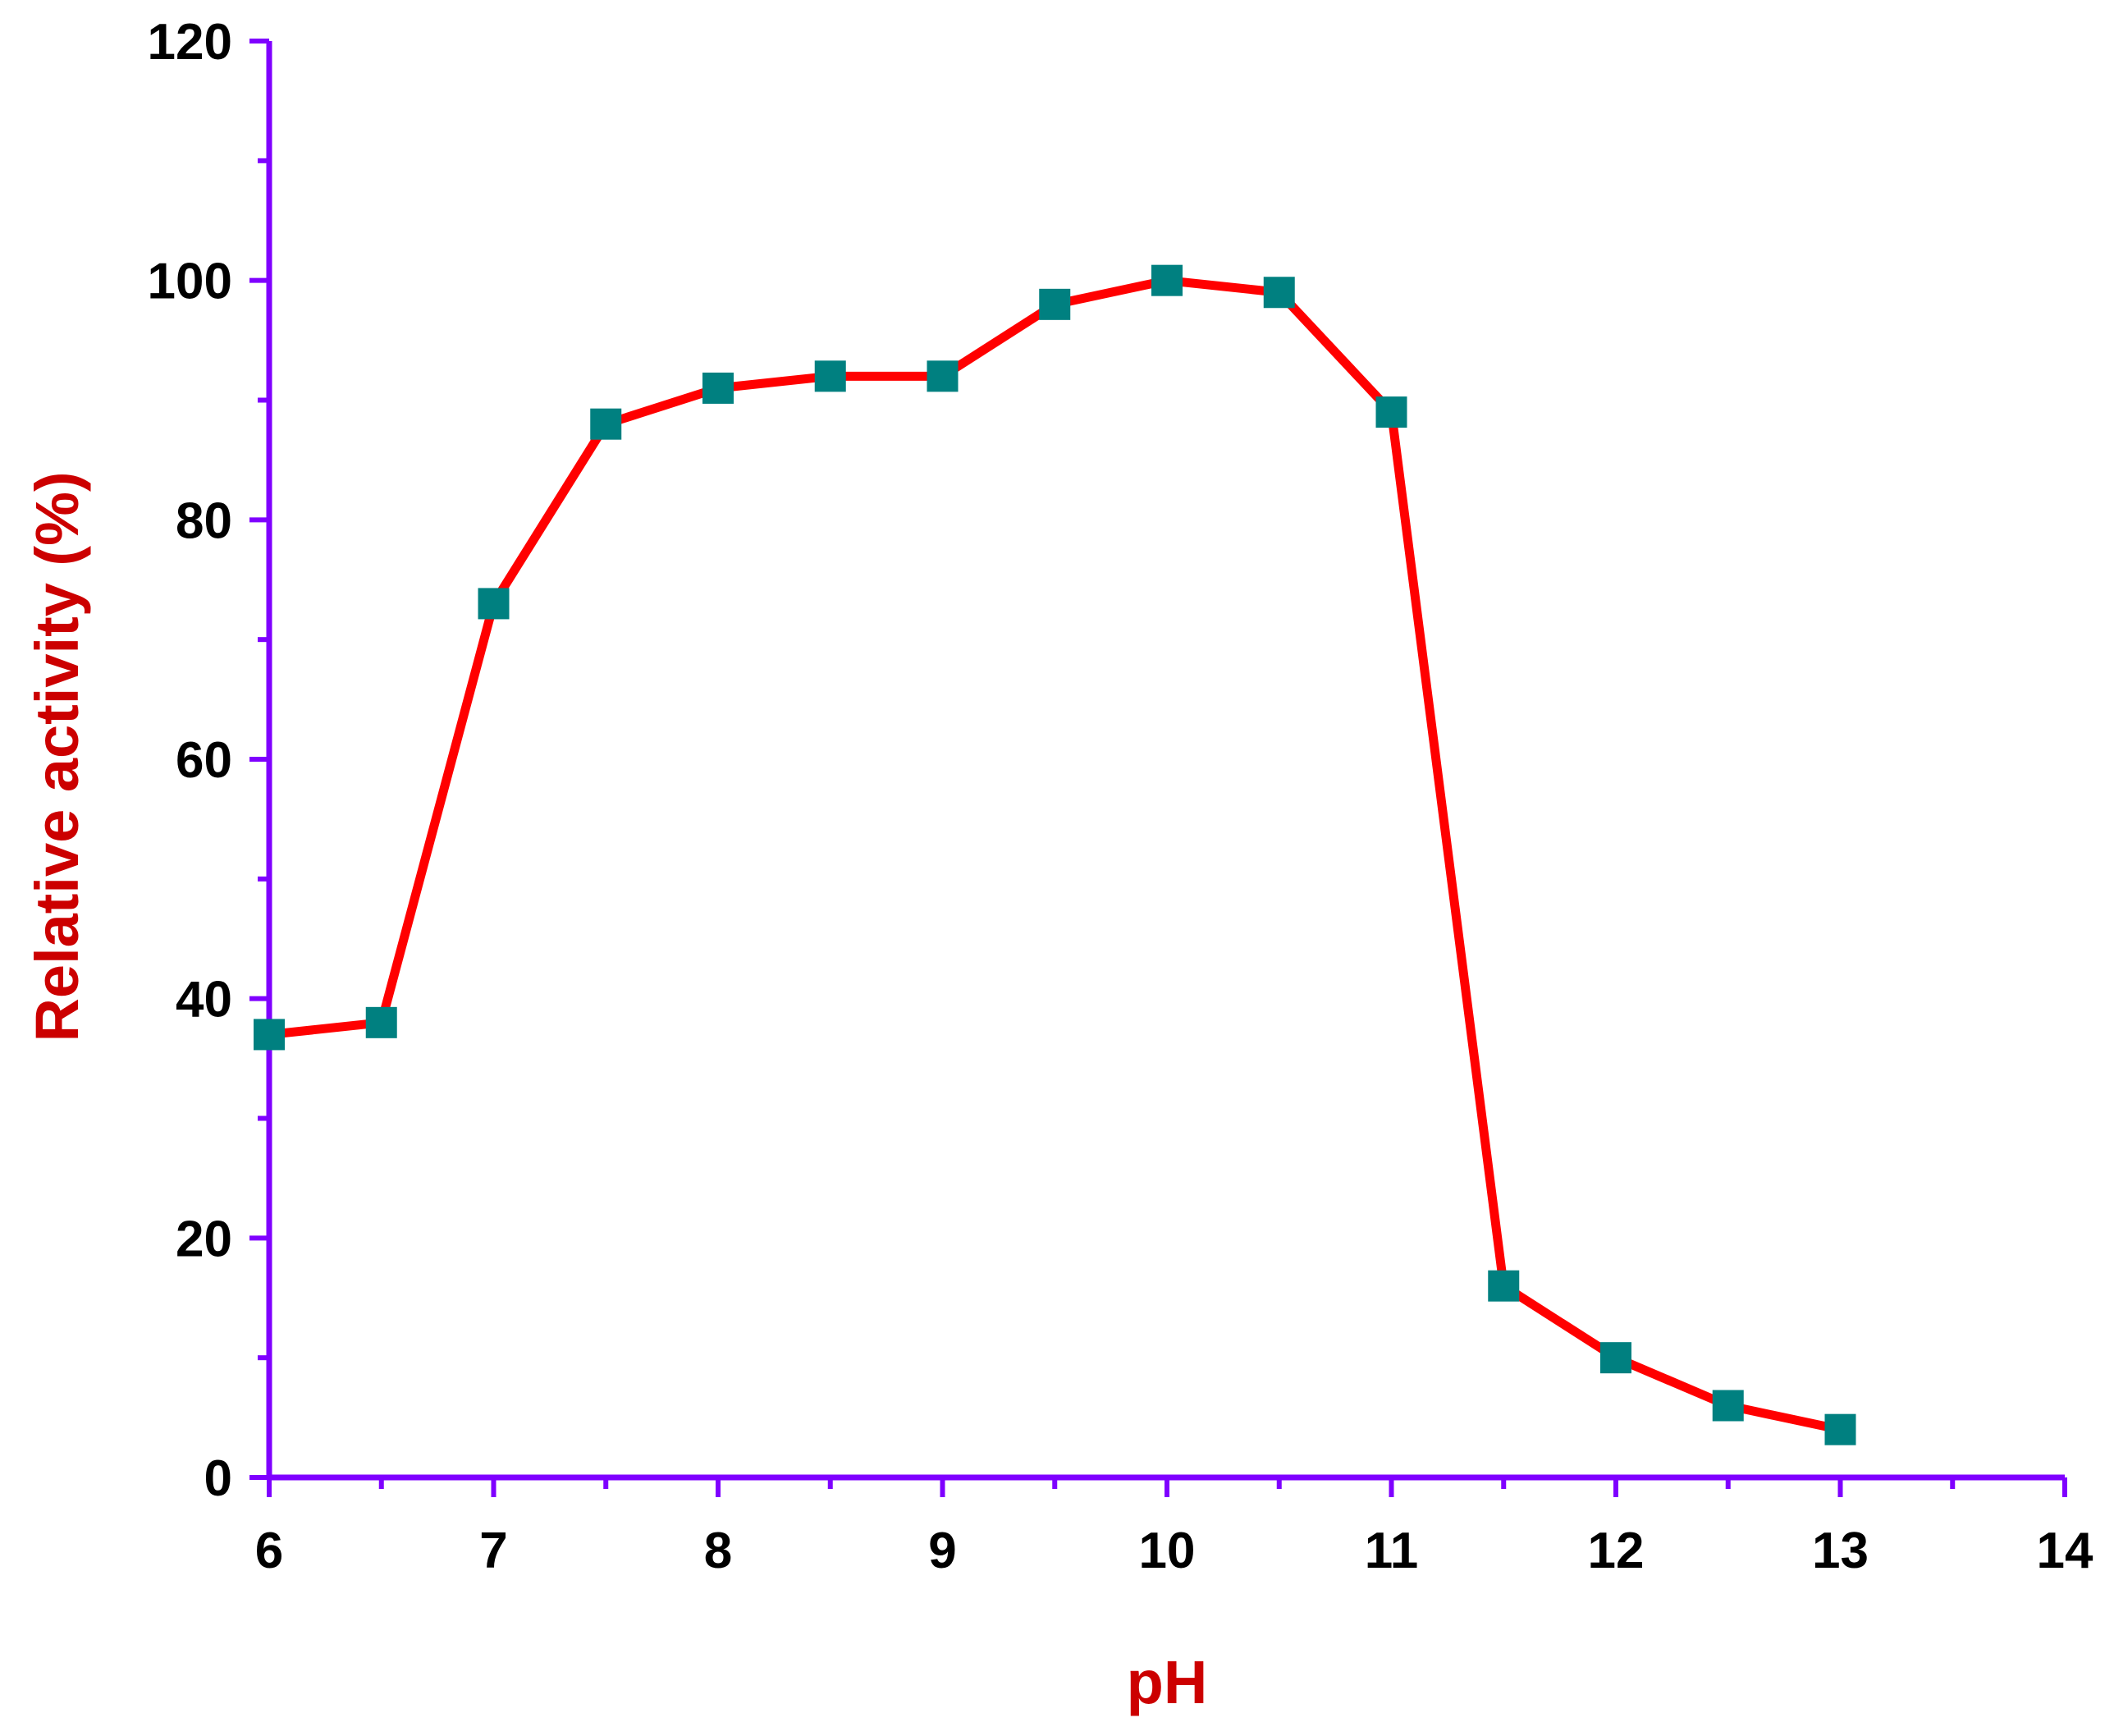 Image resolution: width=2114 pixels, height=1736 pixels. What do you see at coordinates (57, 756) in the screenshot?
I see `y-axis-title: Relative activity (%)` at bounding box center [57, 756].